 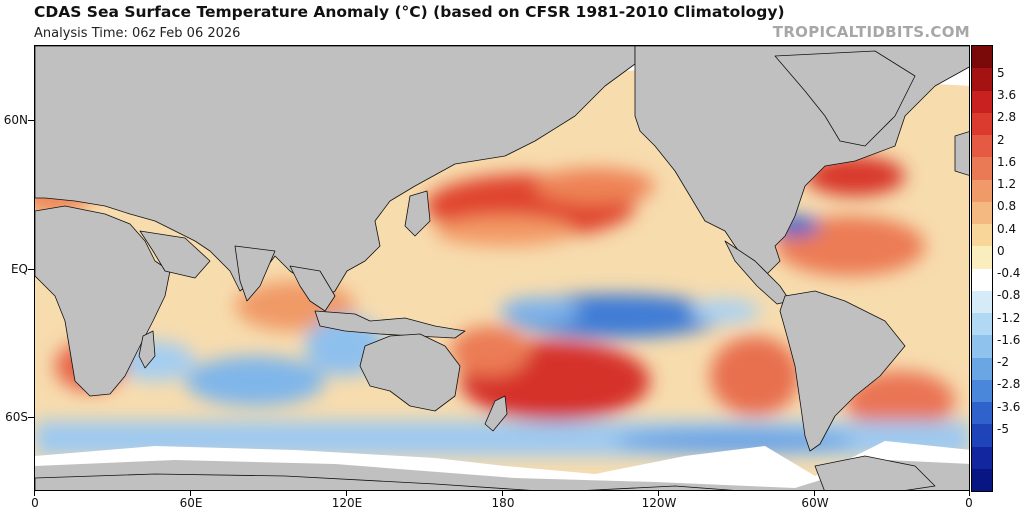 I want to click on lon-label-180: 180, so click(x=503, y=503).